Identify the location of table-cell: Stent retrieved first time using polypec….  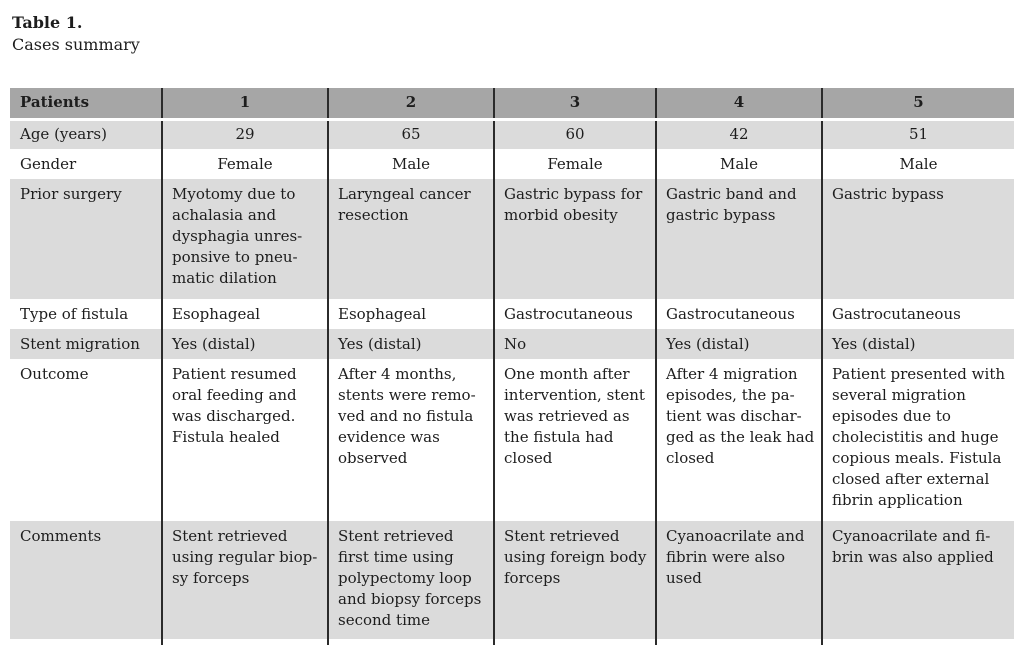
(410, 580).